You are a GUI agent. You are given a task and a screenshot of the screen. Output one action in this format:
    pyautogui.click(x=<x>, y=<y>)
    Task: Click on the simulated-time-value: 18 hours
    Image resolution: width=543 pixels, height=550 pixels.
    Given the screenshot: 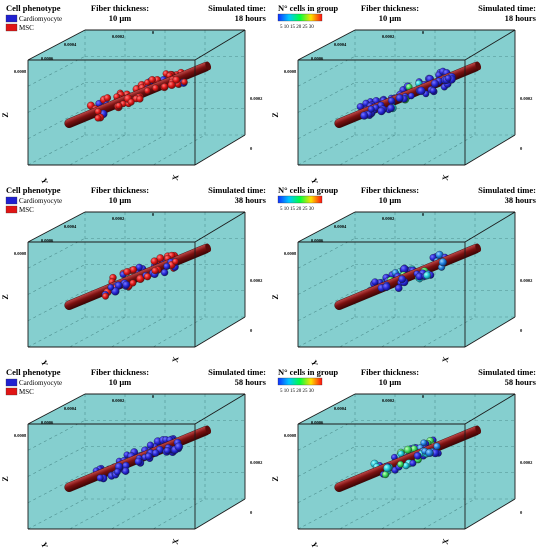 What is the action you would take?
    pyautogui.click(x=251, y=18)
    